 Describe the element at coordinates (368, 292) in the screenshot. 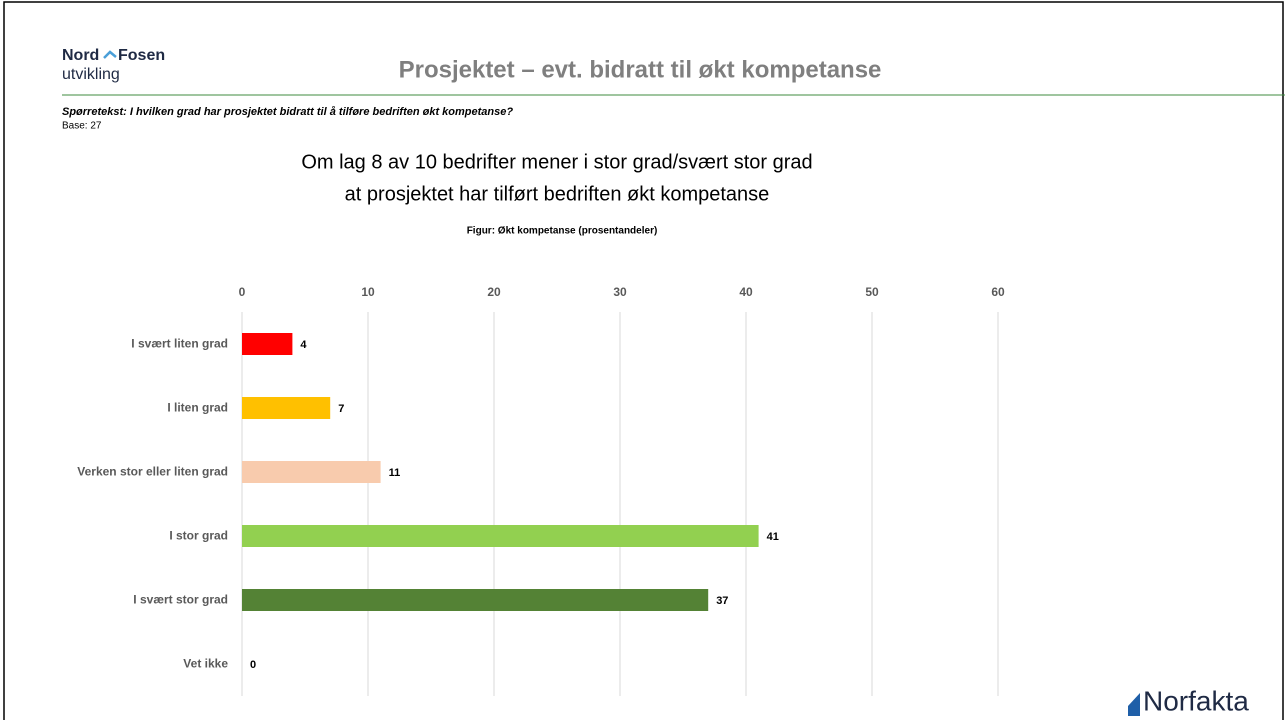

I see `x-tick-label: 10` at that location.